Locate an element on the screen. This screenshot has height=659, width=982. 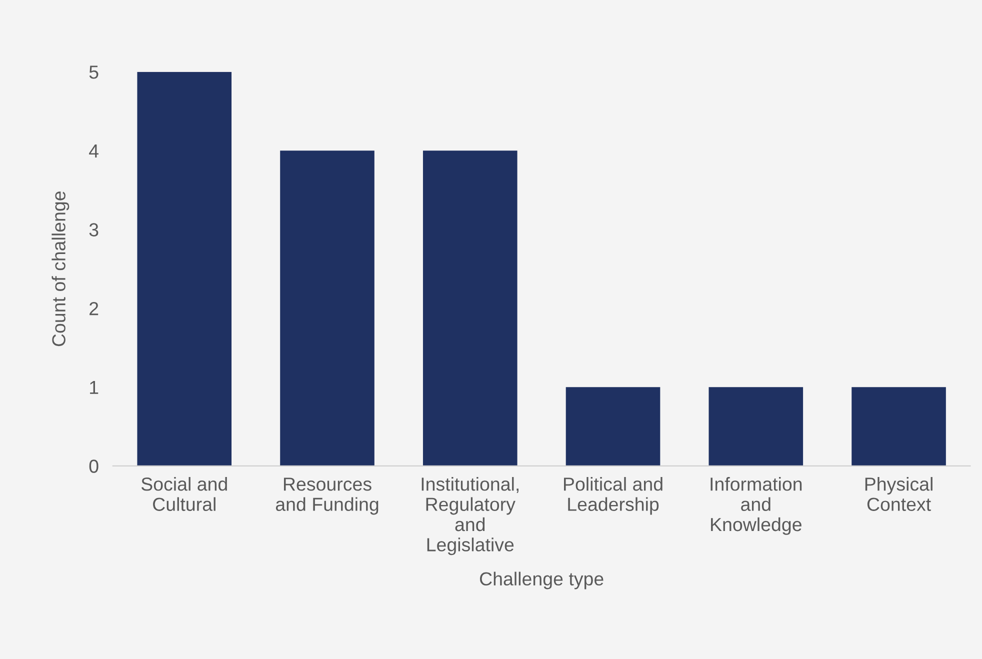
x-axis-title: Challenge type is located at coordinates (542, 581).